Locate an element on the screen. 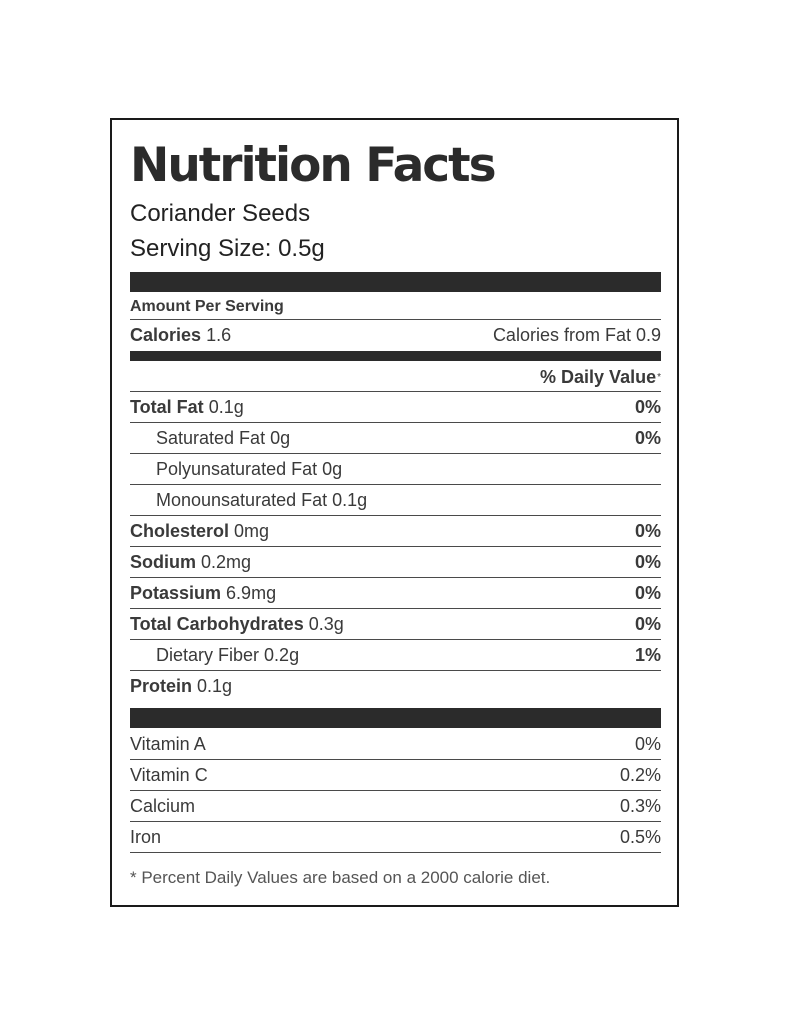 Image resolution: width=791 pixels, height=1024 pixels. nutrient-name: Protein 0.1g is located at coordinates (181, 686).